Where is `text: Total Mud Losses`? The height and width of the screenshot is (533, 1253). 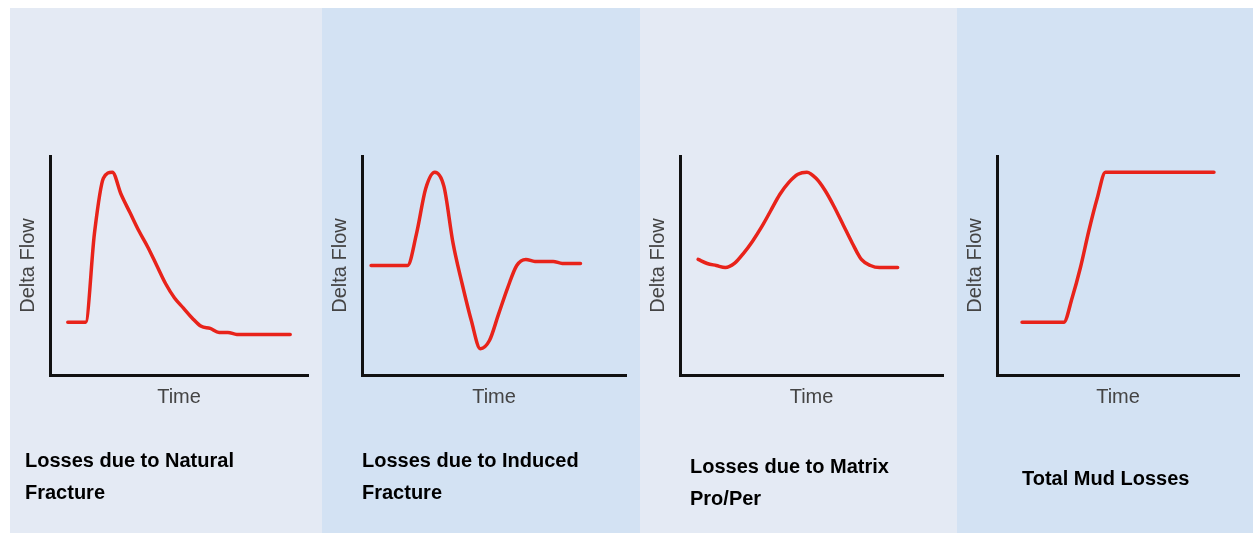
text: Total Mud Losses is located at coordinates (1106, 478).